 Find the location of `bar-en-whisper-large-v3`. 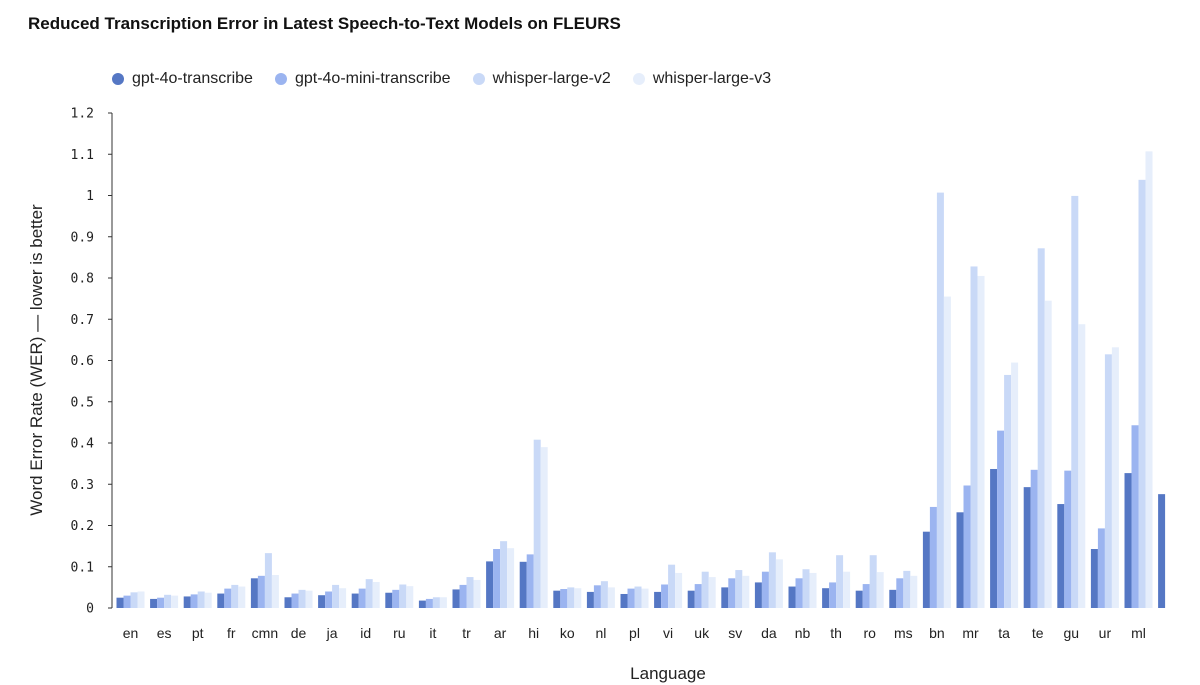

bar-en-whisper-large-v3 is located at coordinates (141, 600).